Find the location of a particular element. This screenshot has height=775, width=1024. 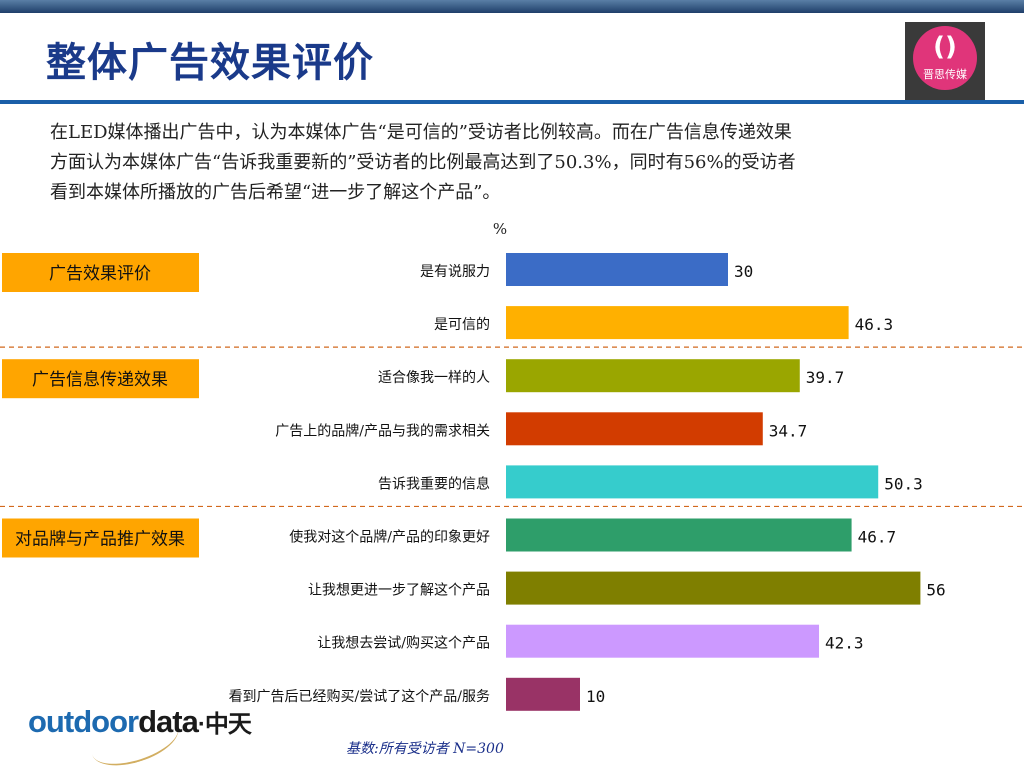

logo-circle: () 晋思传媒 is located at coordinates (945, 58).